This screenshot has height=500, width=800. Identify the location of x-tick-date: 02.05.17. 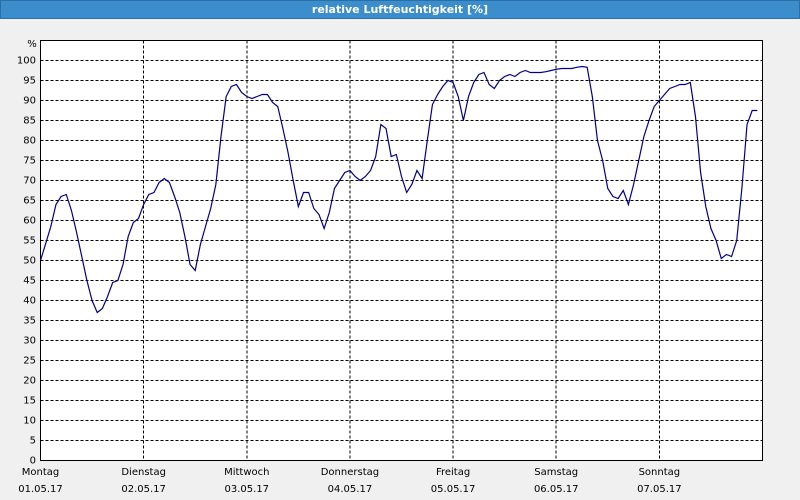
(143, 489).